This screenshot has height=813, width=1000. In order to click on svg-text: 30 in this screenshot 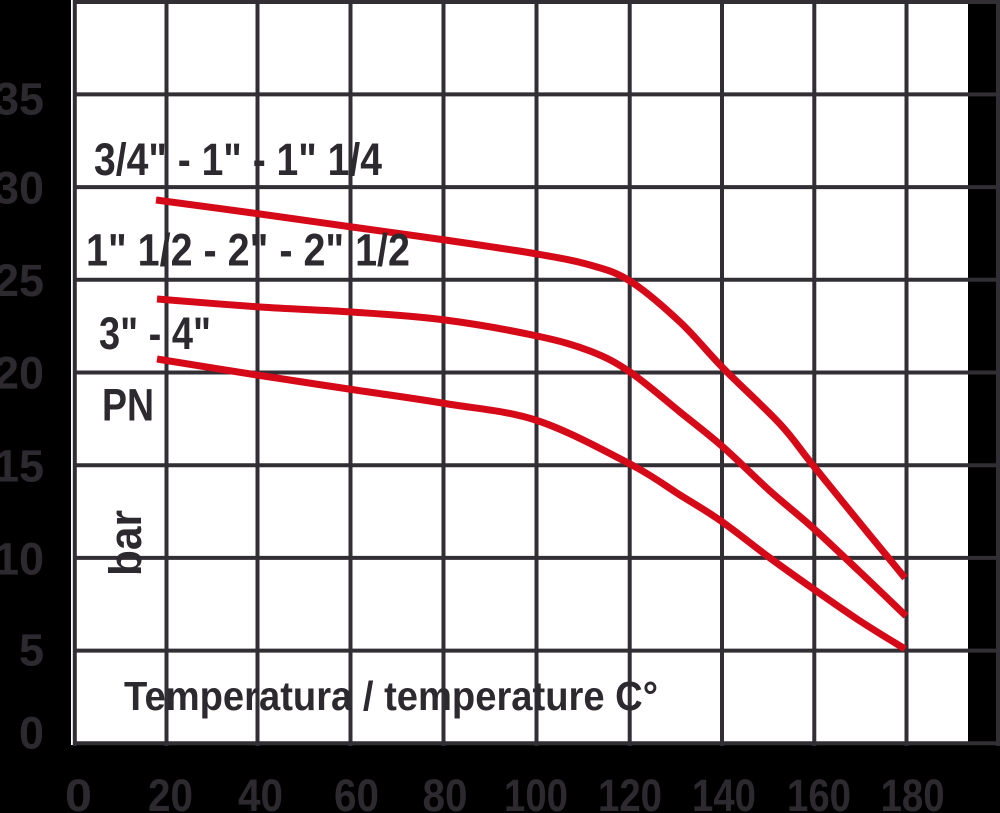, I will do `click(22, 188)`.